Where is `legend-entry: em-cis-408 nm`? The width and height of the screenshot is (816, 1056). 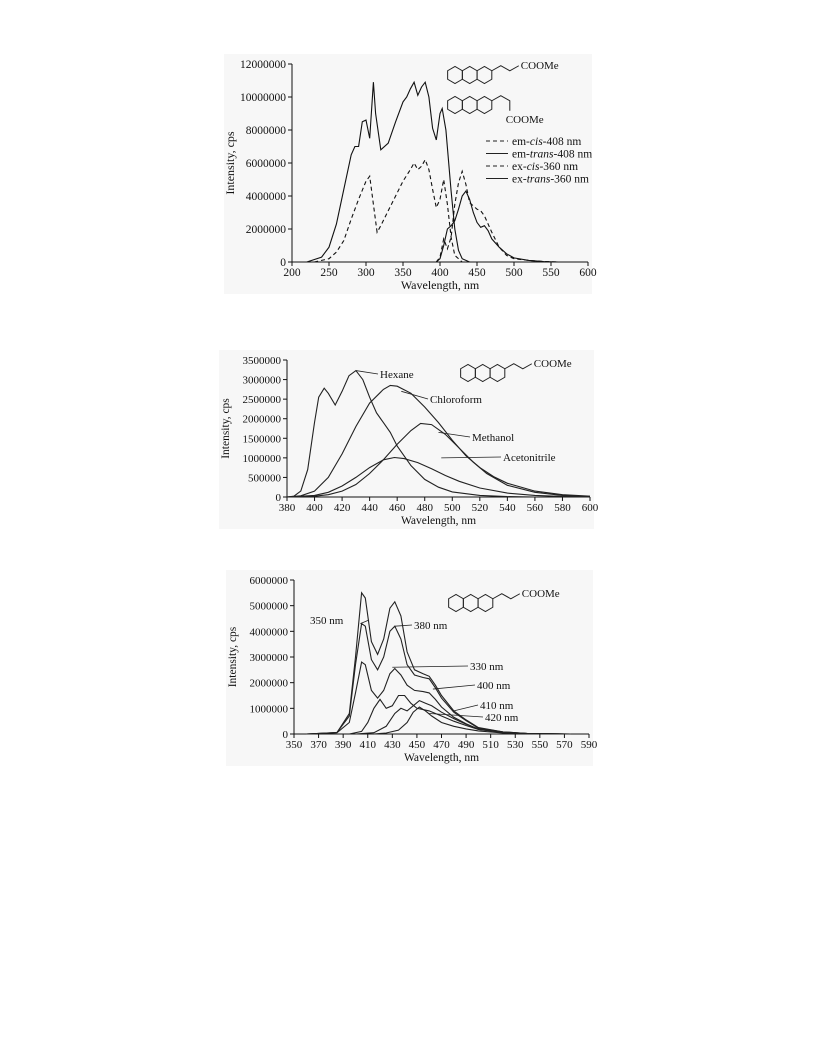 legend-entry: em-cis-408 nm is located at coordinates (546, 142).